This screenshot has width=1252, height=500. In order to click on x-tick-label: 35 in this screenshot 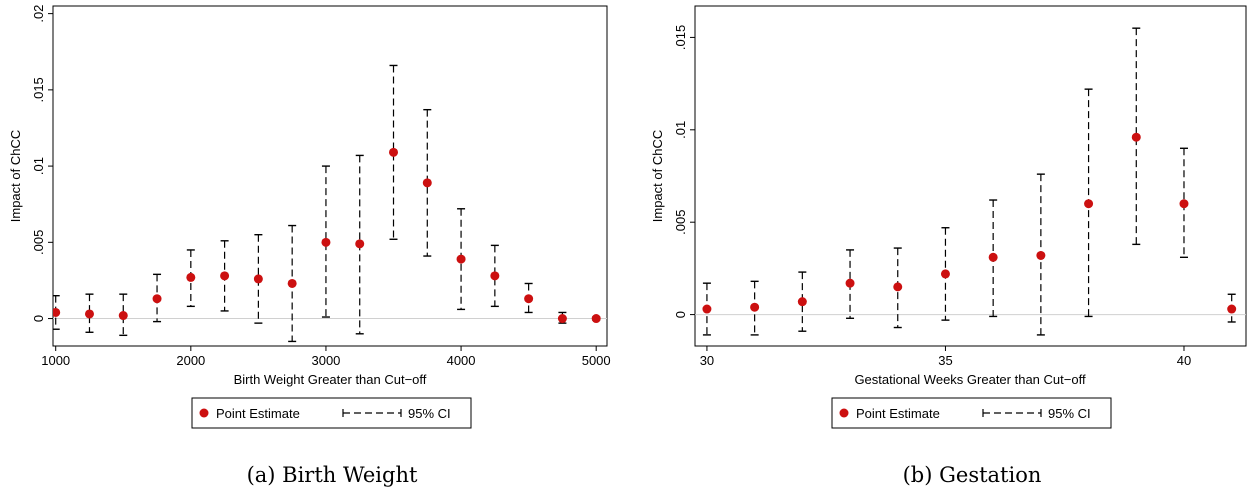, I will do `click(945, 360)`.